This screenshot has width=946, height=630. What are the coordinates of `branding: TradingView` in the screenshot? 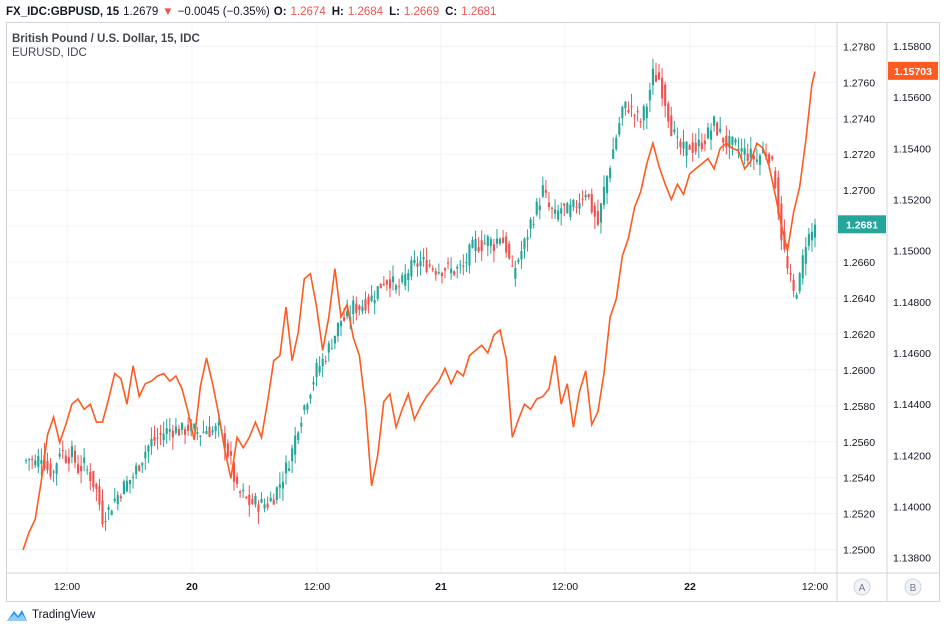 It's located at (50, 615).